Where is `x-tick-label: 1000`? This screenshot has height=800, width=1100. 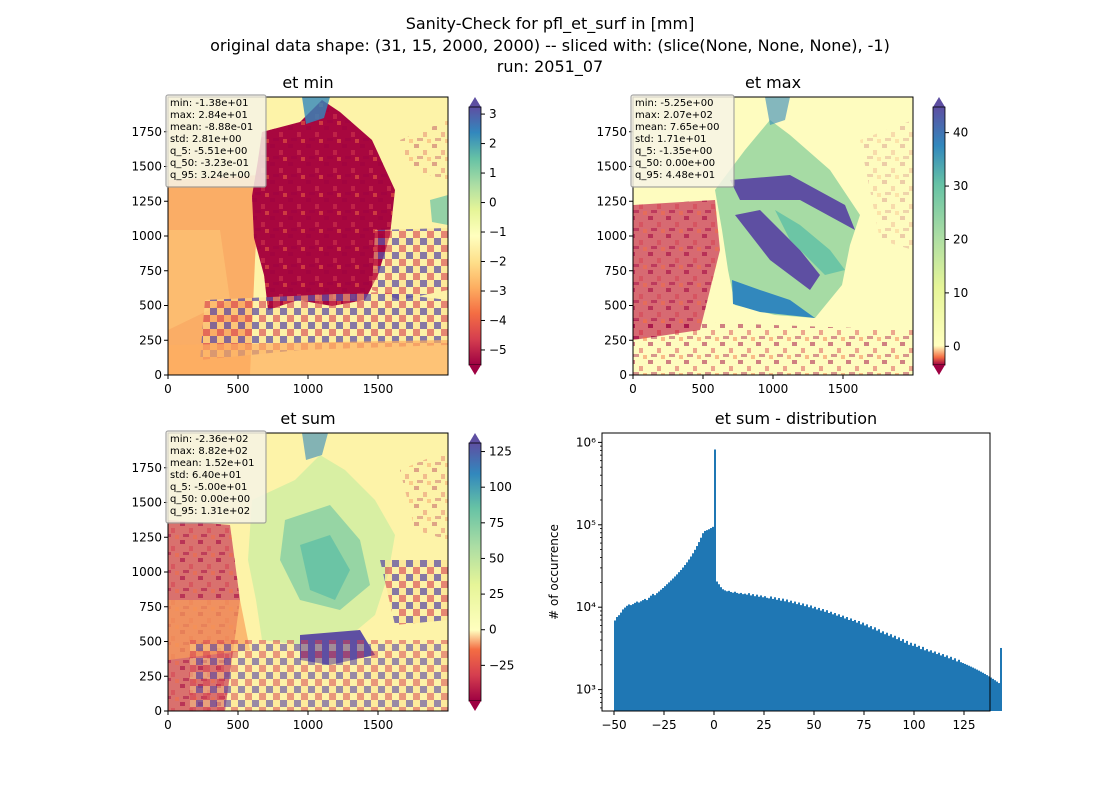 x-tick-label: 1000 is located at coordinates (308, 725).